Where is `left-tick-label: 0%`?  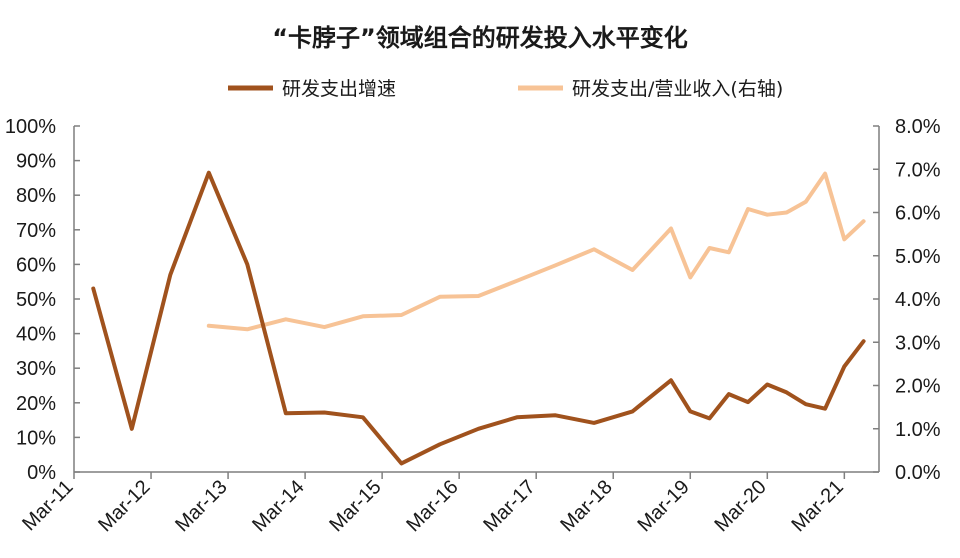
left-tick-label: 0% is located at coordinates (41, 473).